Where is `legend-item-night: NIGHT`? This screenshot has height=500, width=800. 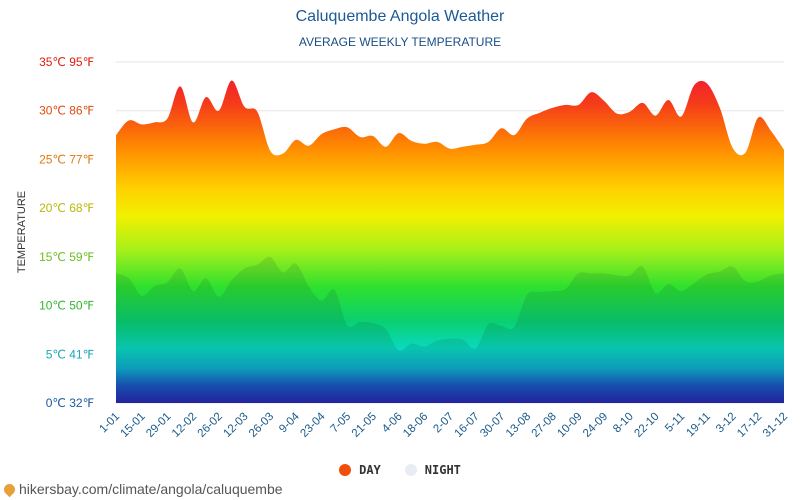 legend-item-night: NIGHT is located at coordinates (432, 470).